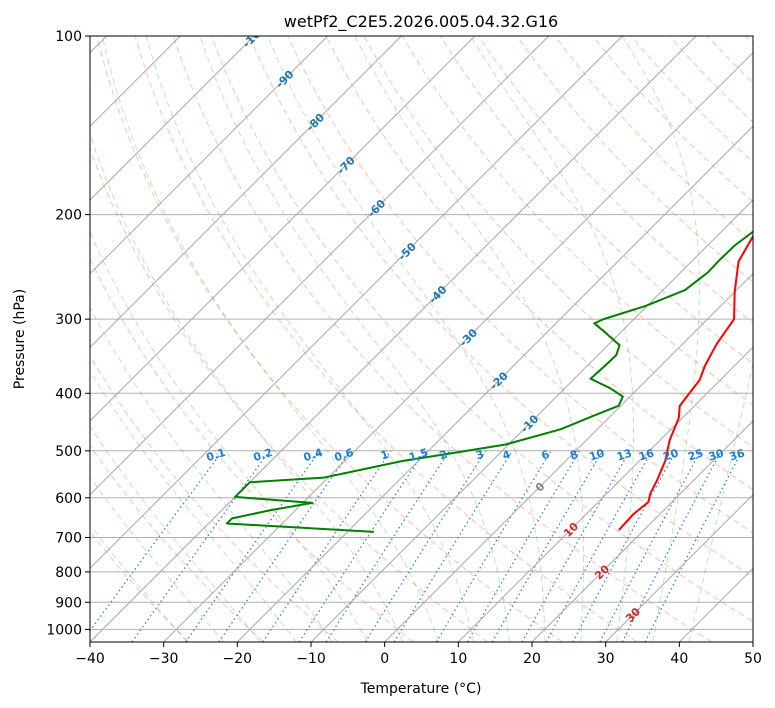 This screenshot has height=708, width=775. I want to click on mixing-ratio-label: 6, so click(546, 455).